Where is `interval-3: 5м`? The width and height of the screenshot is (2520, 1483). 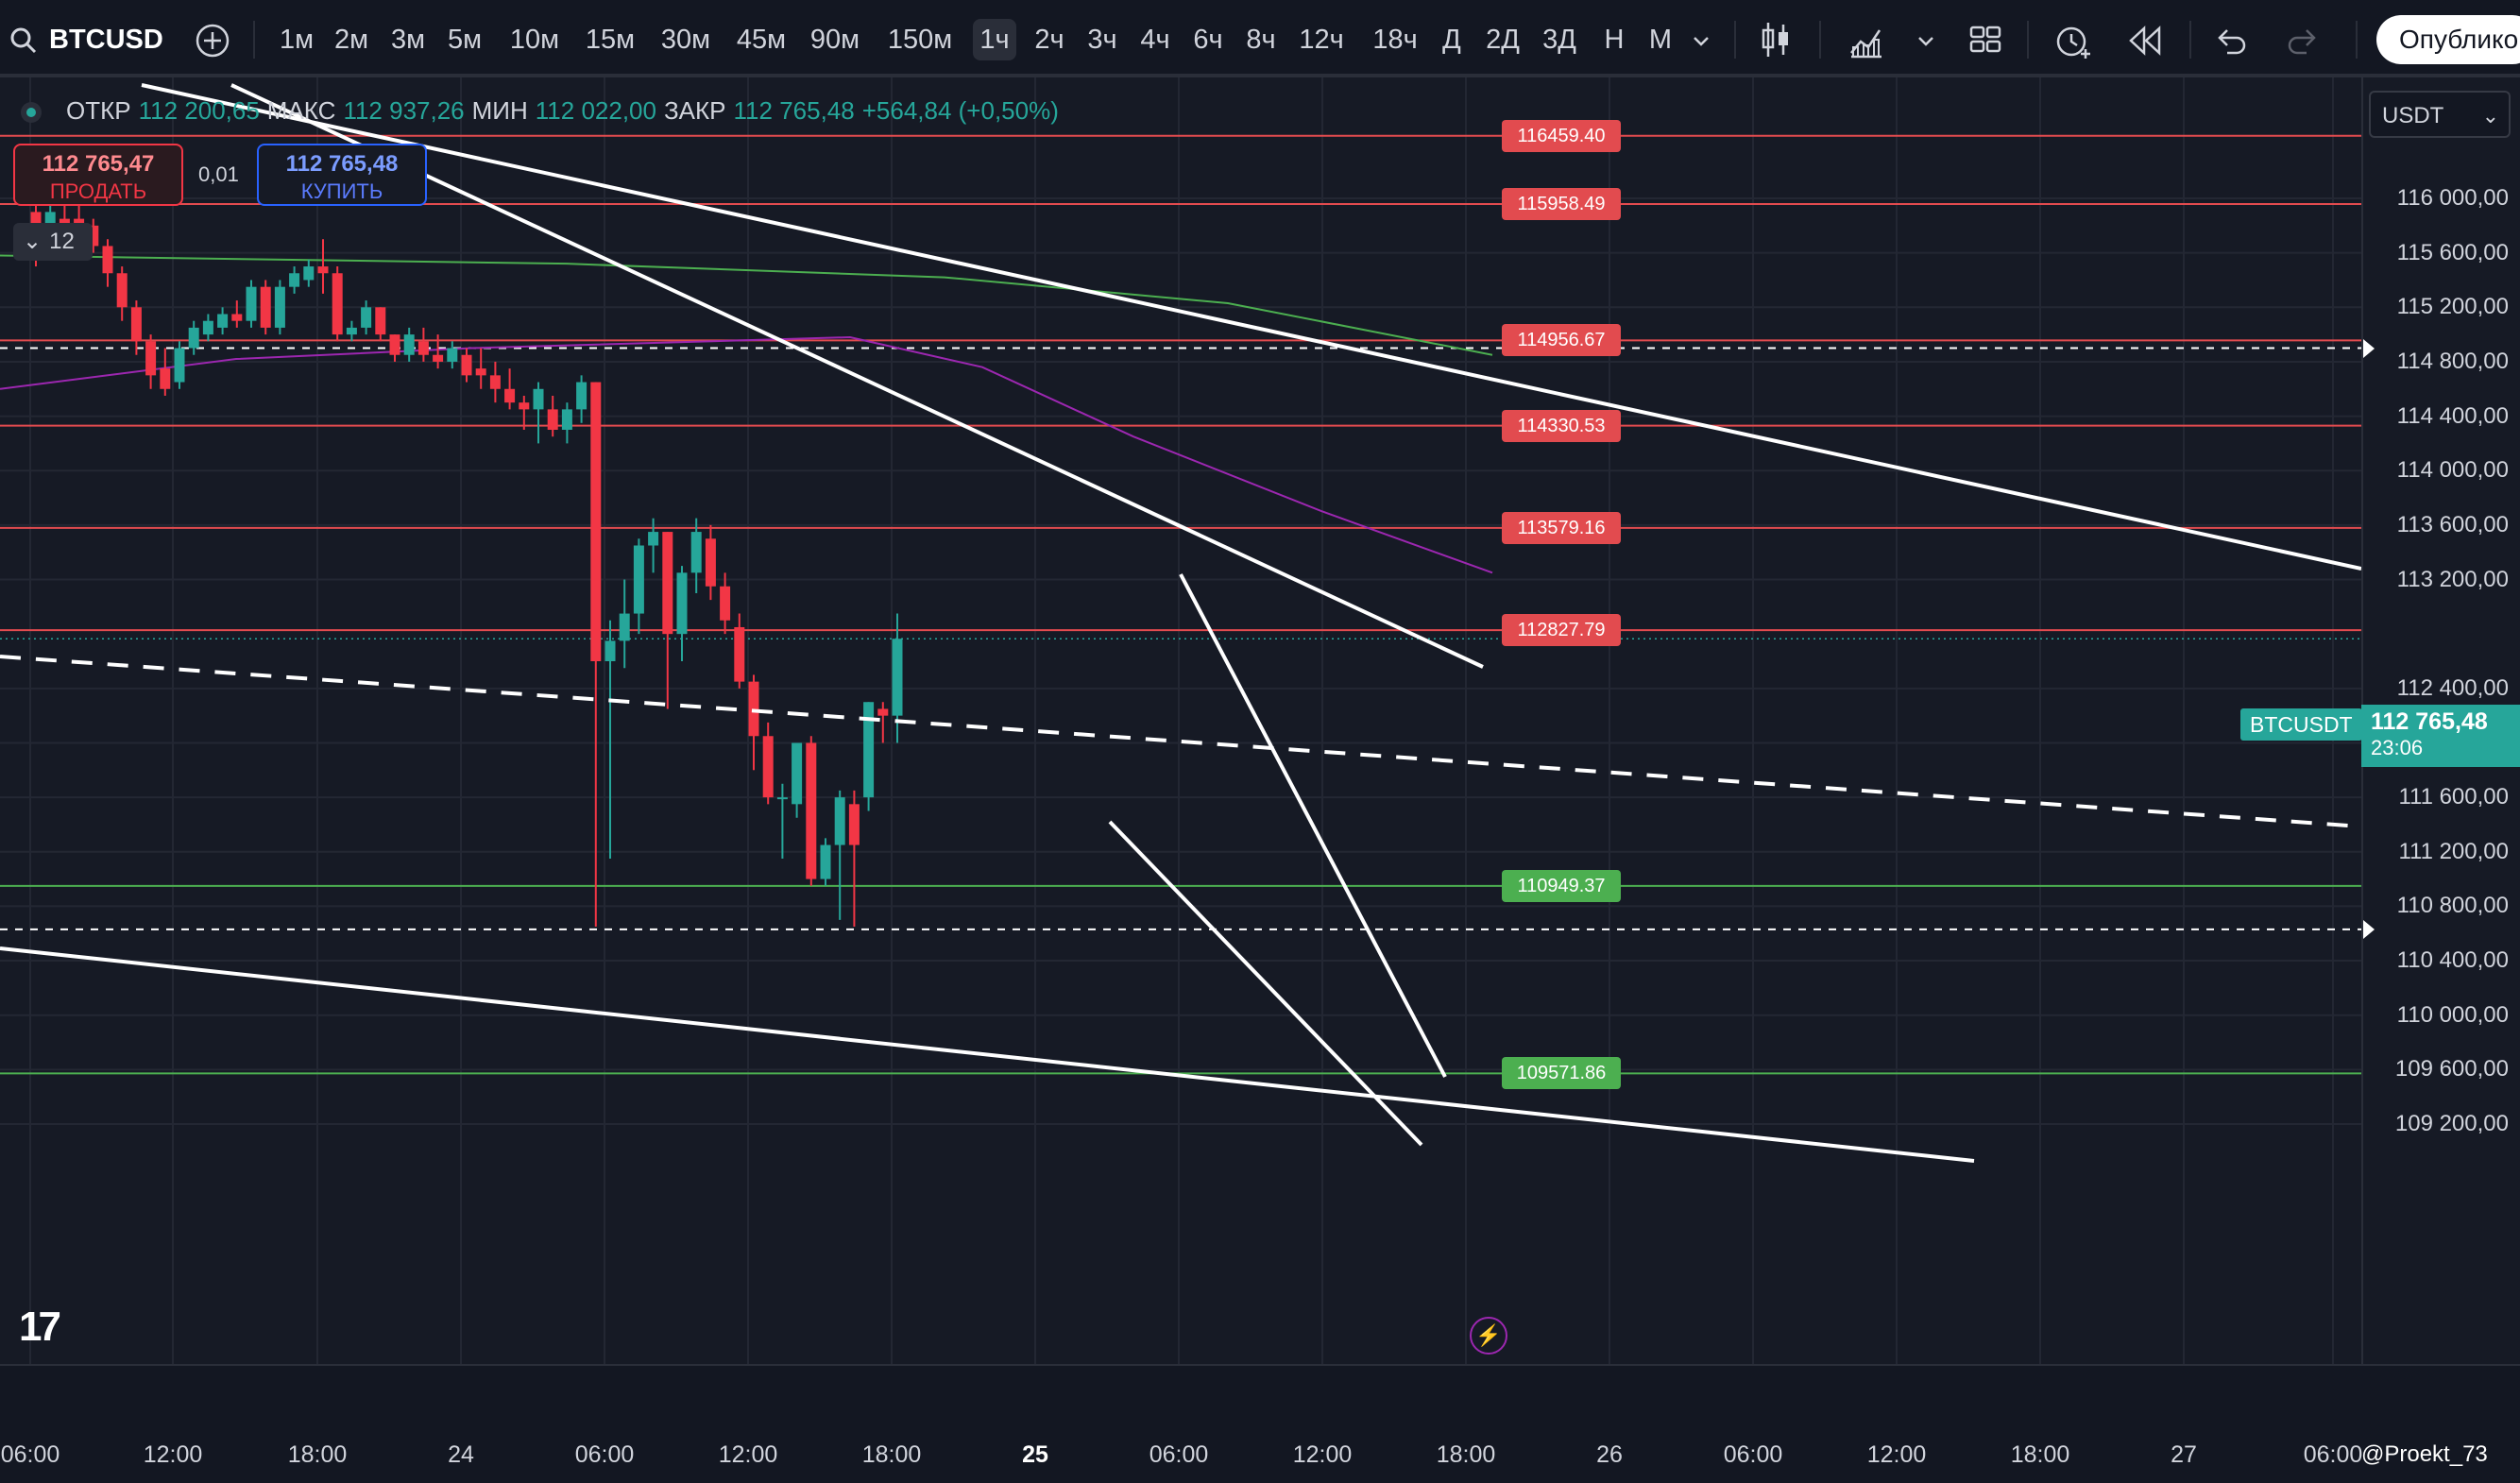 interval-3: 5м is located at coordinates (465, 40).